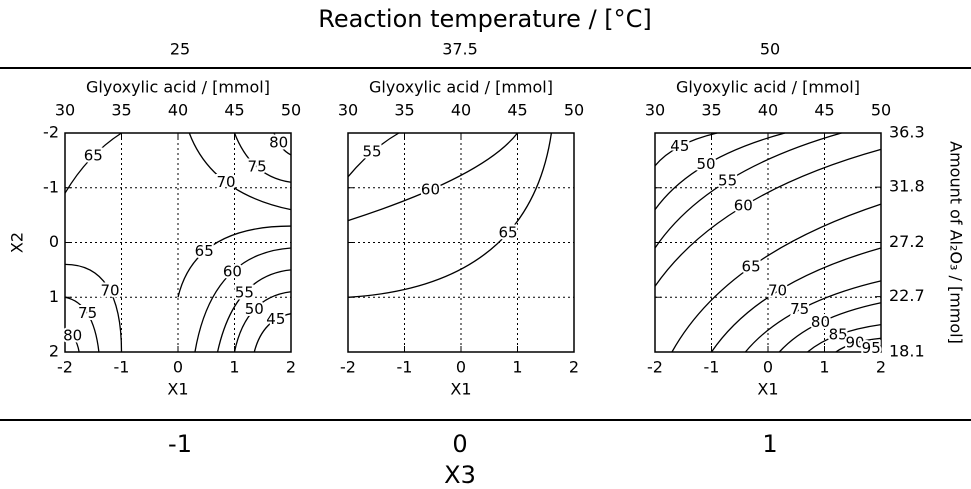 The width and height of the screenshot is (971, 489). I want to click on contour-label: 50, so click(254, 309).